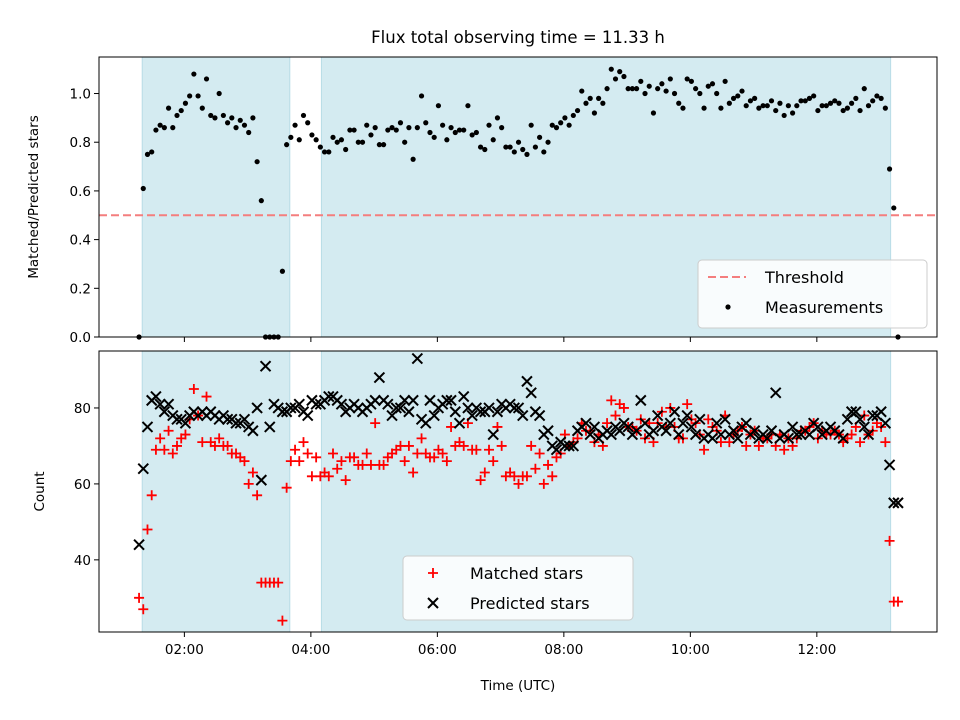 The width and height of the screenshot is (960, 720). I want to click on y-tick-label: 0.6, so click(80, 192).